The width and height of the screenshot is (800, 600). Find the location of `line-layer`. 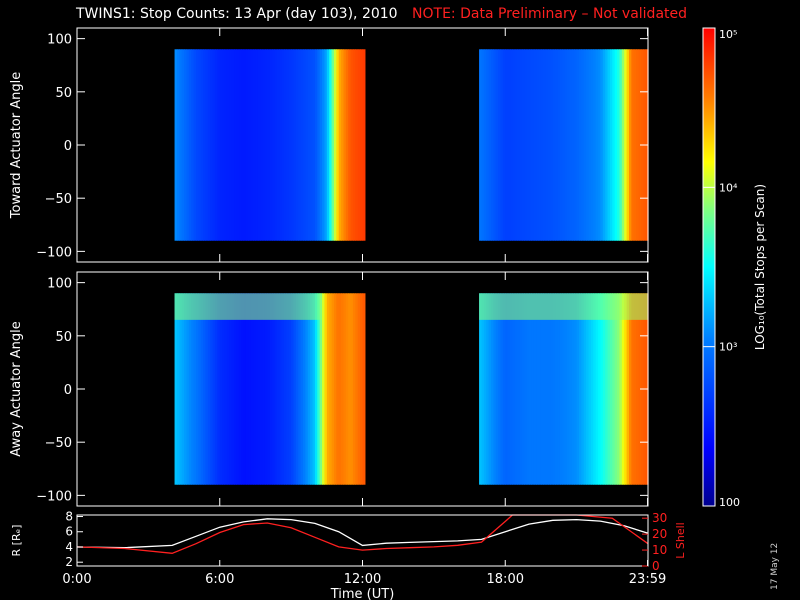

line-layer is located at coordinates (362, 534).